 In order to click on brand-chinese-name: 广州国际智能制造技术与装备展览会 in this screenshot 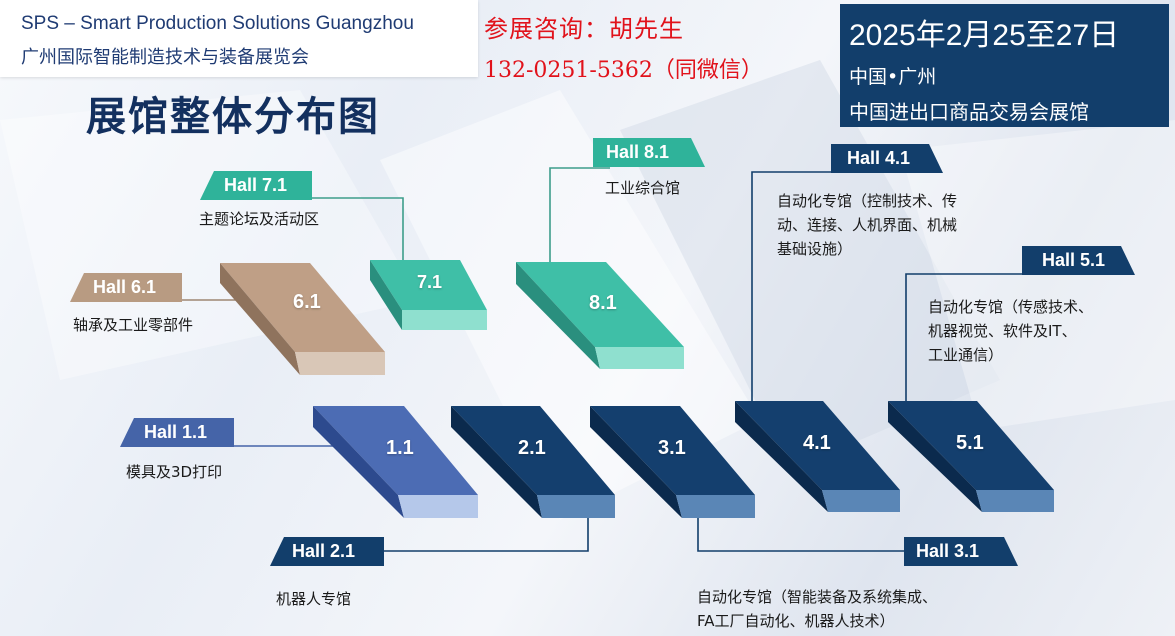, I will do `click(165, 57)`.